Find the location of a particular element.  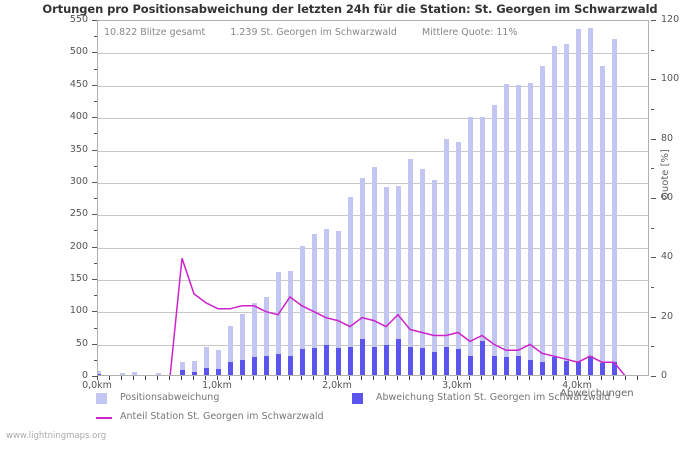

y-axis-right-tick-label: 0 is located at coordinates (664, 375).